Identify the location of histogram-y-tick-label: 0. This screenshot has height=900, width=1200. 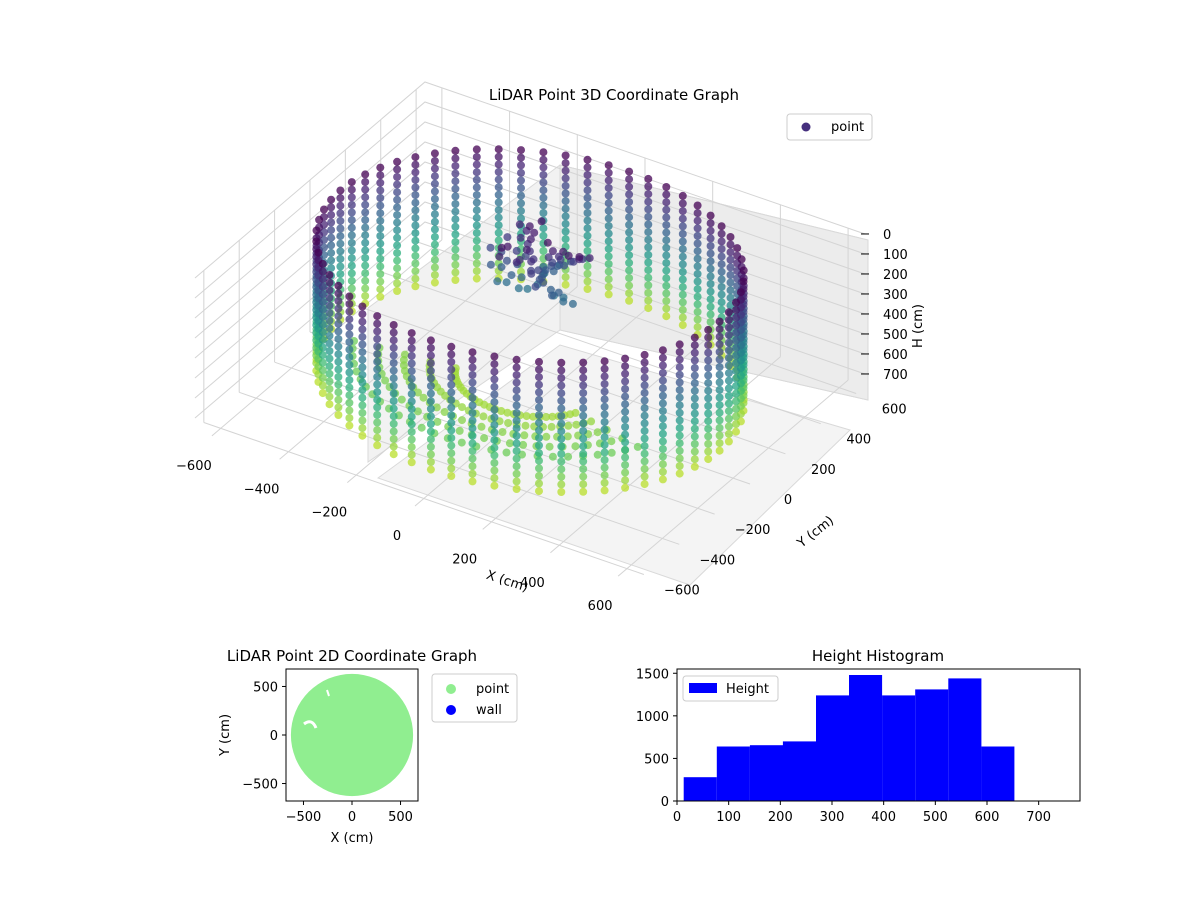
(665, 802).